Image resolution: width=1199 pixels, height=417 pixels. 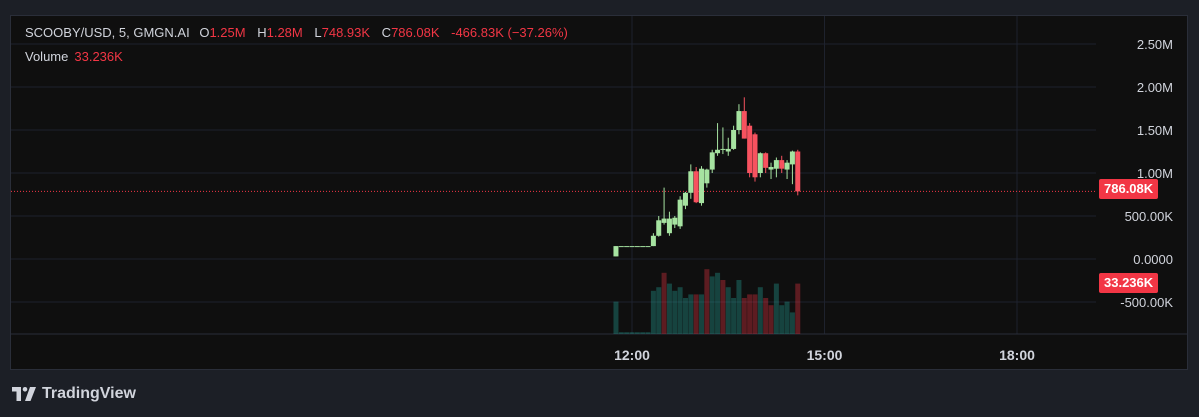 I want to click on volume-label: Volume, so click(x=47, y=56).